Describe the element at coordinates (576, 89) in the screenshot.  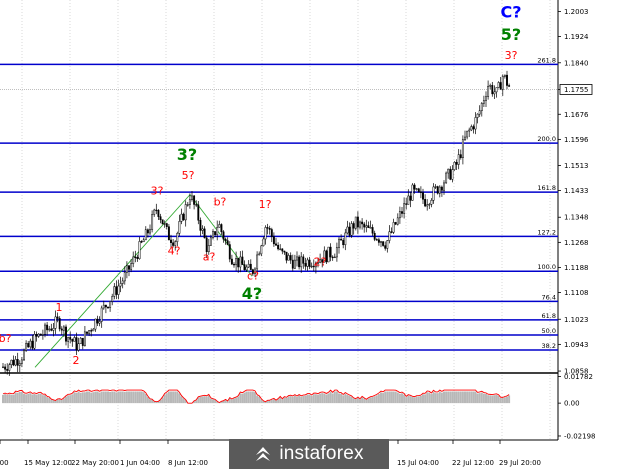
I see `current-price-tag` at that location.